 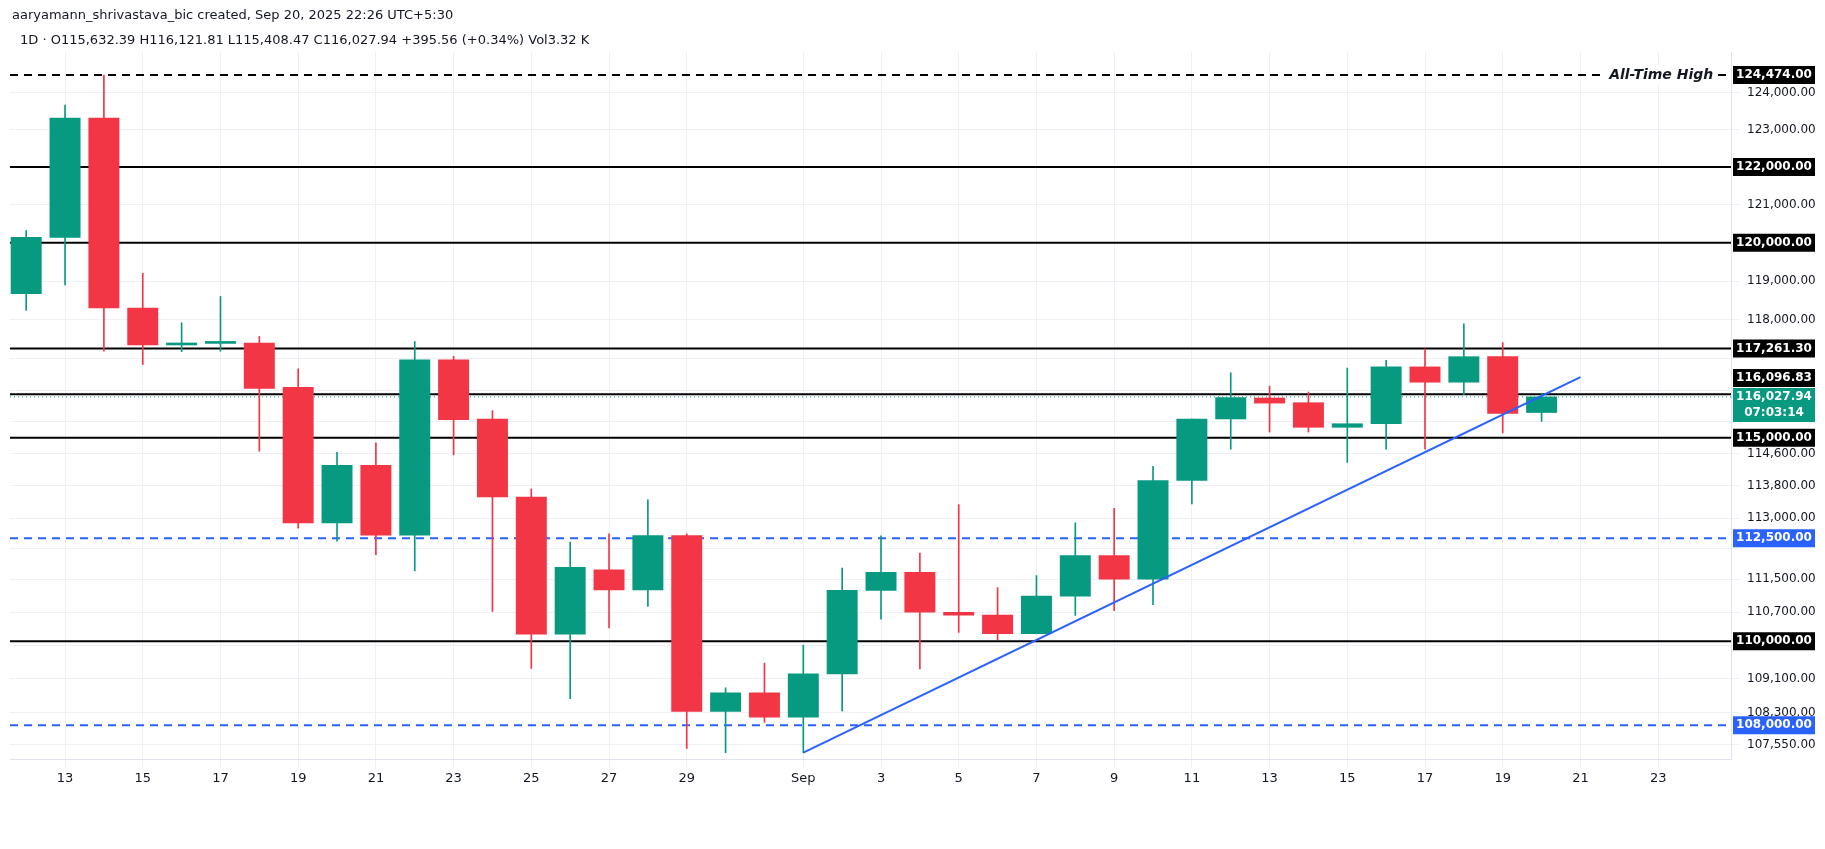 What do you see at coordinates (1781, 578) in the screenshot?
I see `y-tick-label: 111,500.00` at bounding box center [1781, 578].